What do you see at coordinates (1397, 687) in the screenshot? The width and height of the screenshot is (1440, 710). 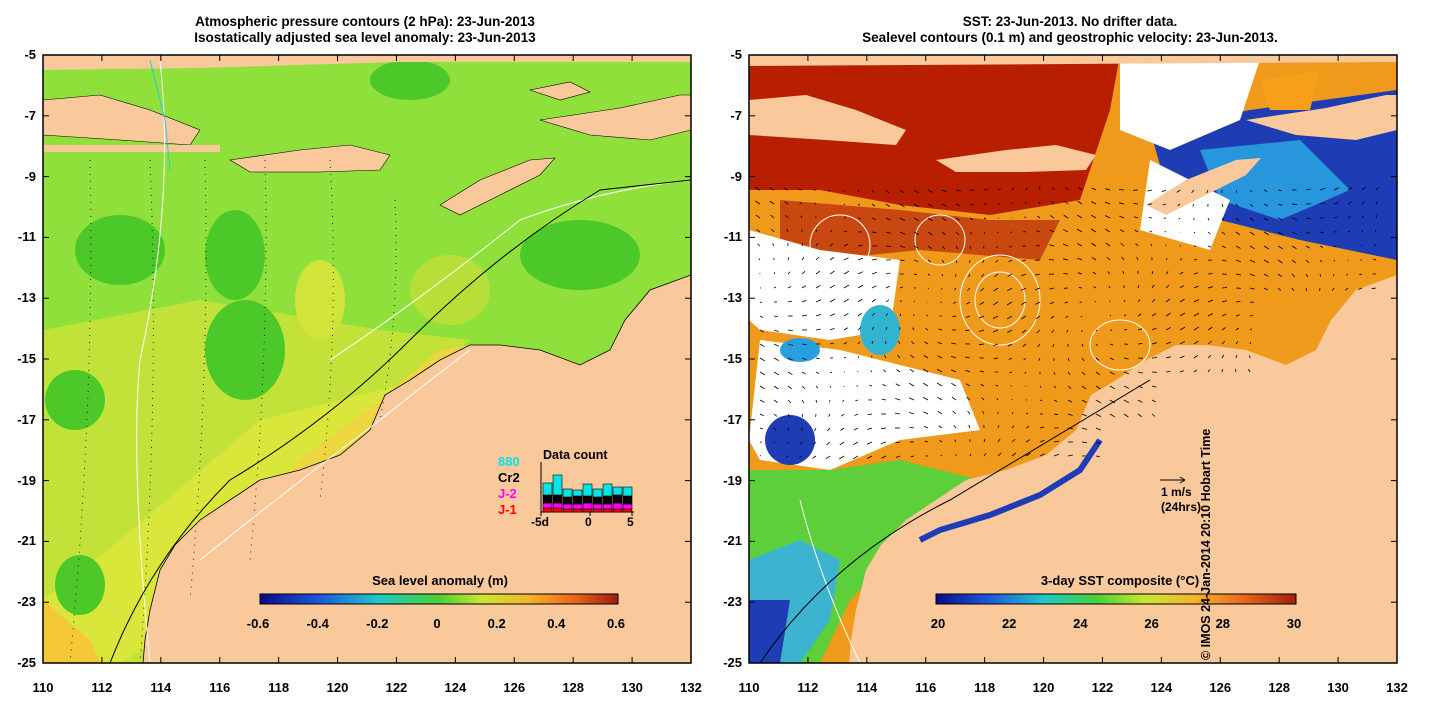 I see `right-x-tick: 132` at bounding box center [1397, 687].